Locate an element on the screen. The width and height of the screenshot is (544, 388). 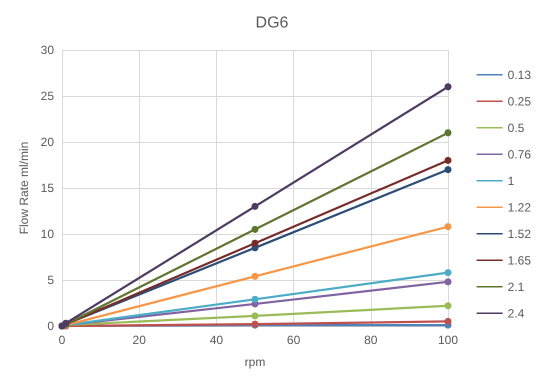
legend-label: 0.13 is located at coordinates (520, 75).